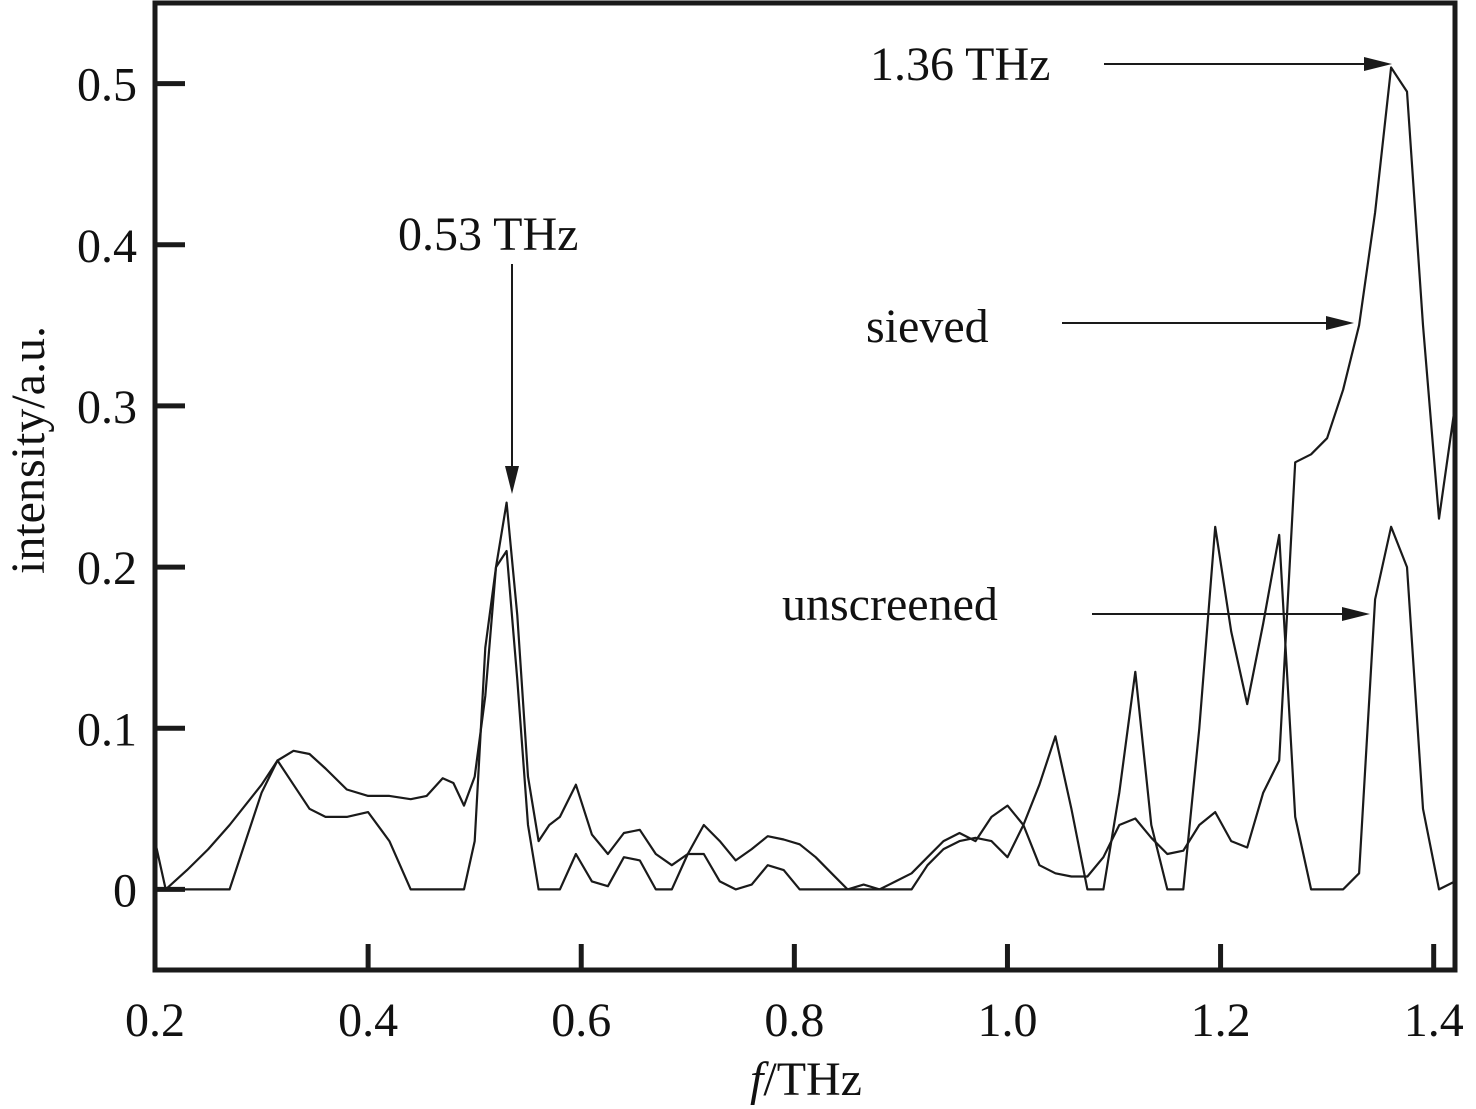 The height and width of the screenshot is (1109, 1476). I want to click on x-tick-label: 0.4, so click(368, 1020).